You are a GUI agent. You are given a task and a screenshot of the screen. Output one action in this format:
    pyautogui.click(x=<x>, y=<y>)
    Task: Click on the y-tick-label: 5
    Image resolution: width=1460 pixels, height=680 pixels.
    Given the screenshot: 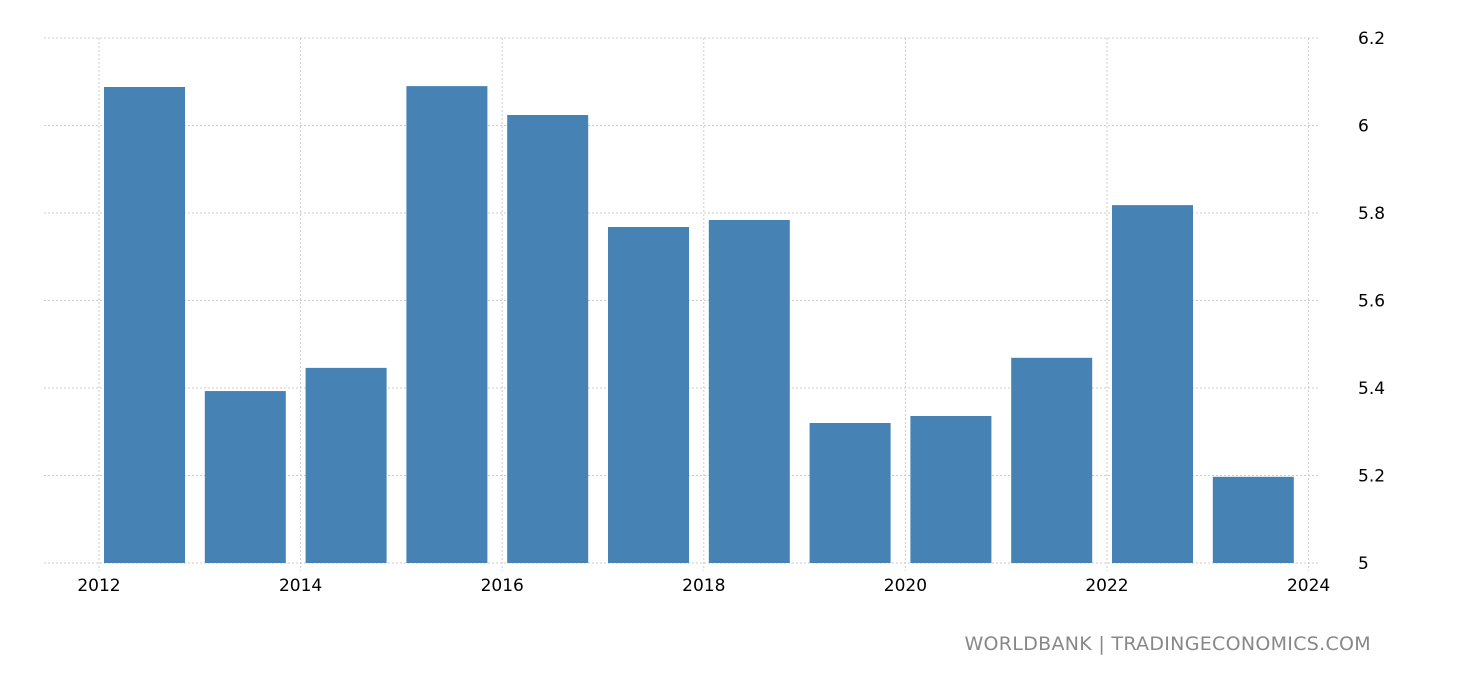 What is the action you would take?
    pyautogui.click(x=1363, y=564)
    